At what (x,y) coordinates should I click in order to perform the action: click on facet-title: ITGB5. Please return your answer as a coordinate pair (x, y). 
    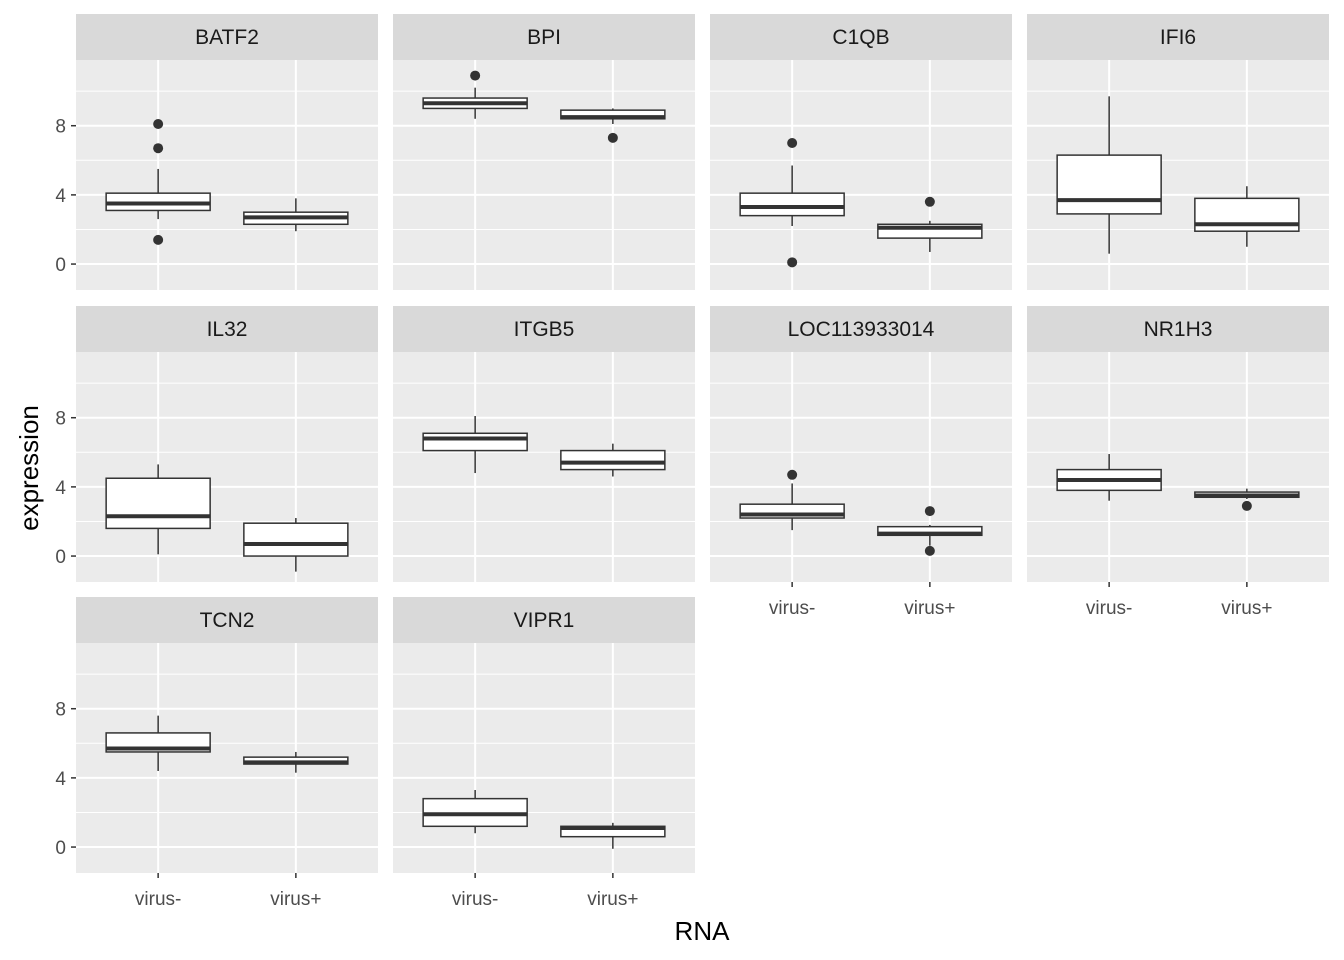
    Looking at the image, I should click on (544, 329).